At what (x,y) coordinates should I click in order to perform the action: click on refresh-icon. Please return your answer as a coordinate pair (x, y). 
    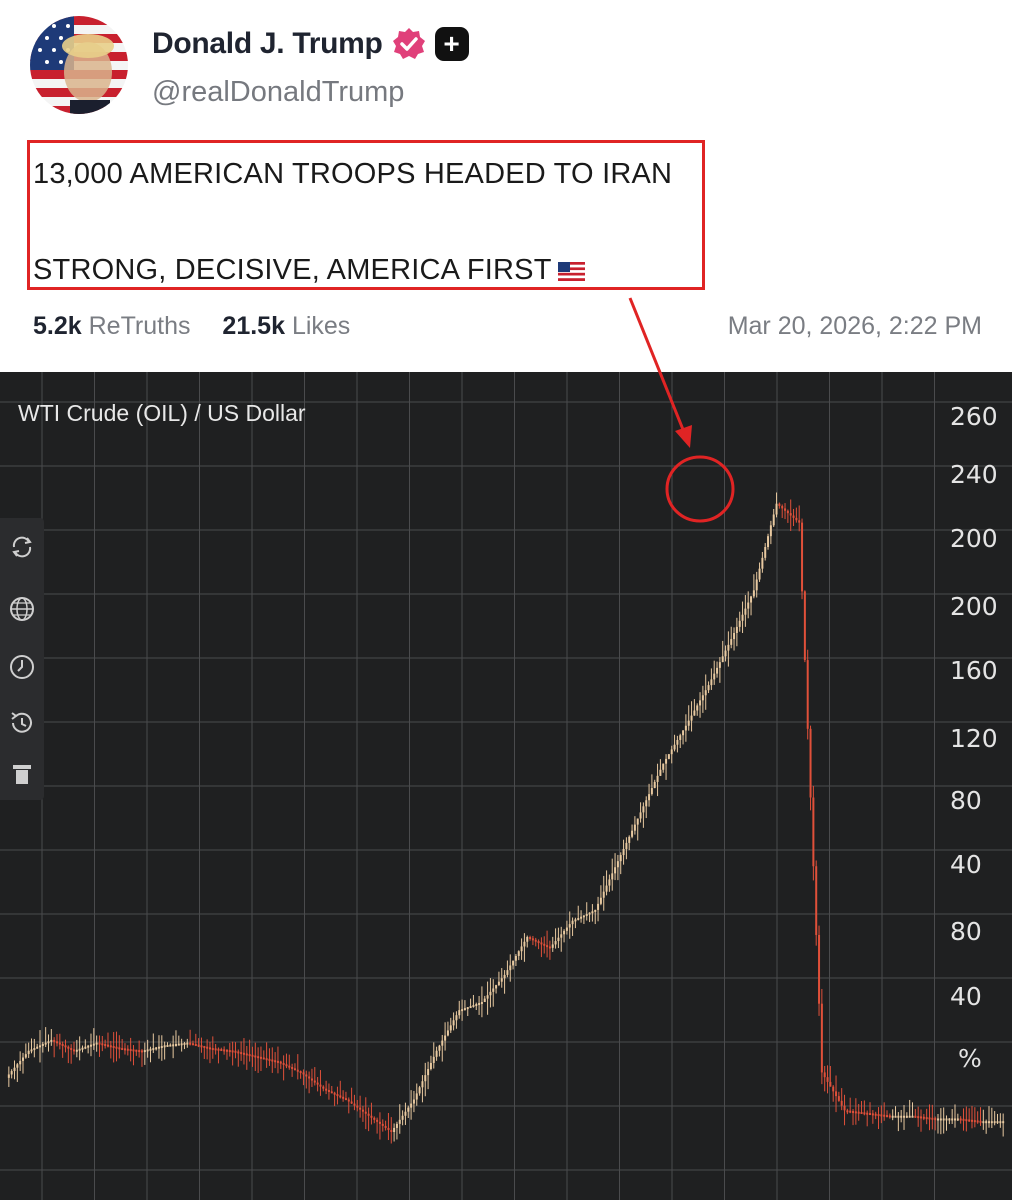
    Looking at the image, I should click on (22, 547).